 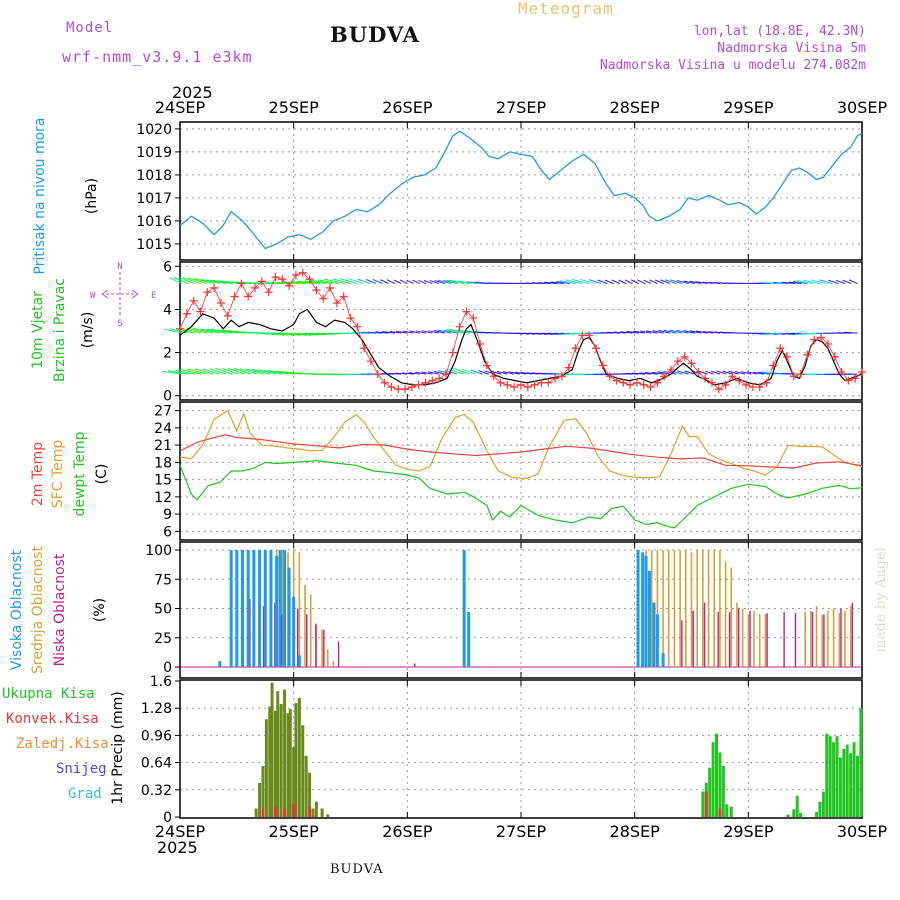 I want to click on wind-ylabel-2: Brzina i Pravac, so click(x=60, y=330).